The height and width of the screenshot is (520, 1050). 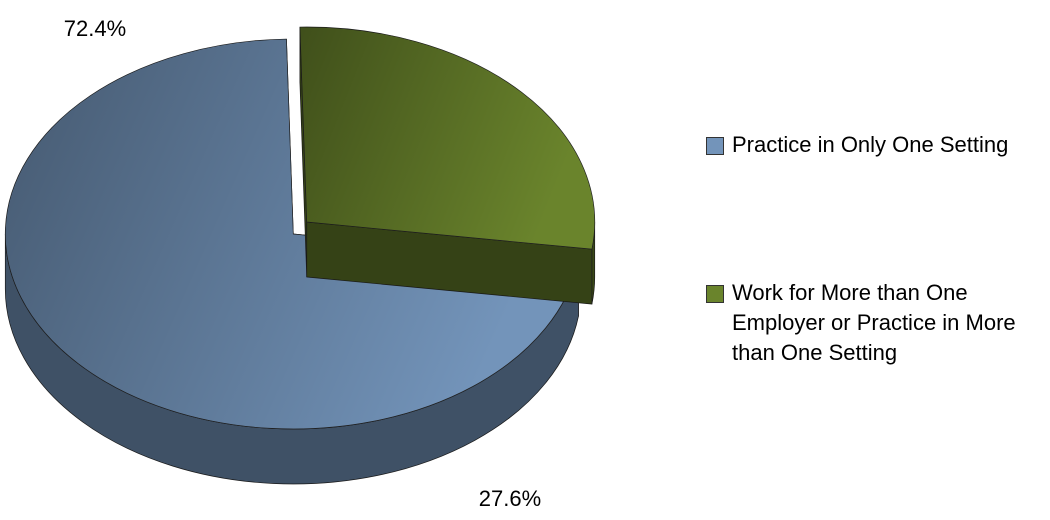 What do you see at coordinates (870, 144) in the screenshot?
I see `legend-label: Practice in Only One Setting` at bounding box center [870, 144].